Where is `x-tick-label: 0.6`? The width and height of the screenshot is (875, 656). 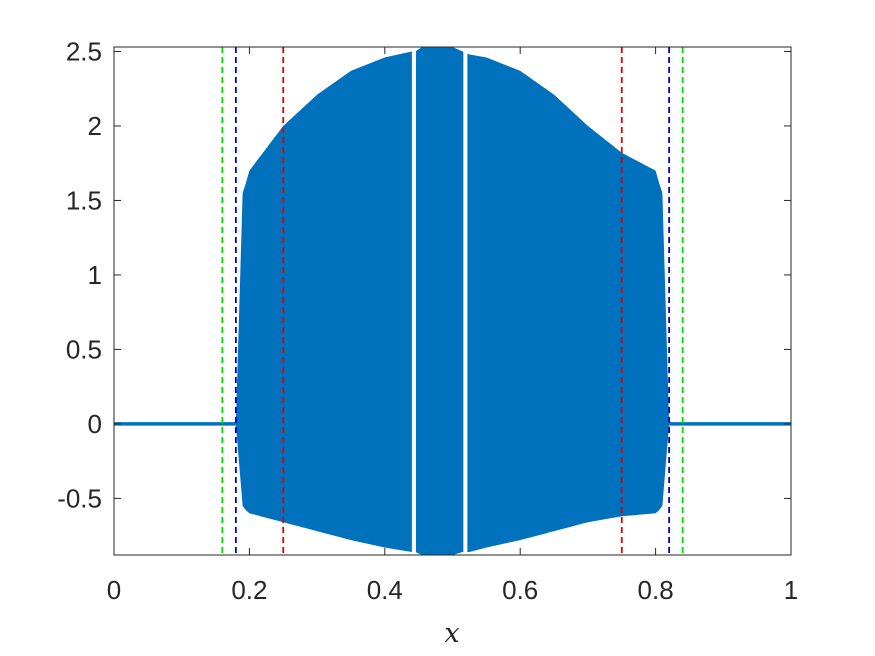 x-tick-label: 0.6 is located at coordinates (520, 590).